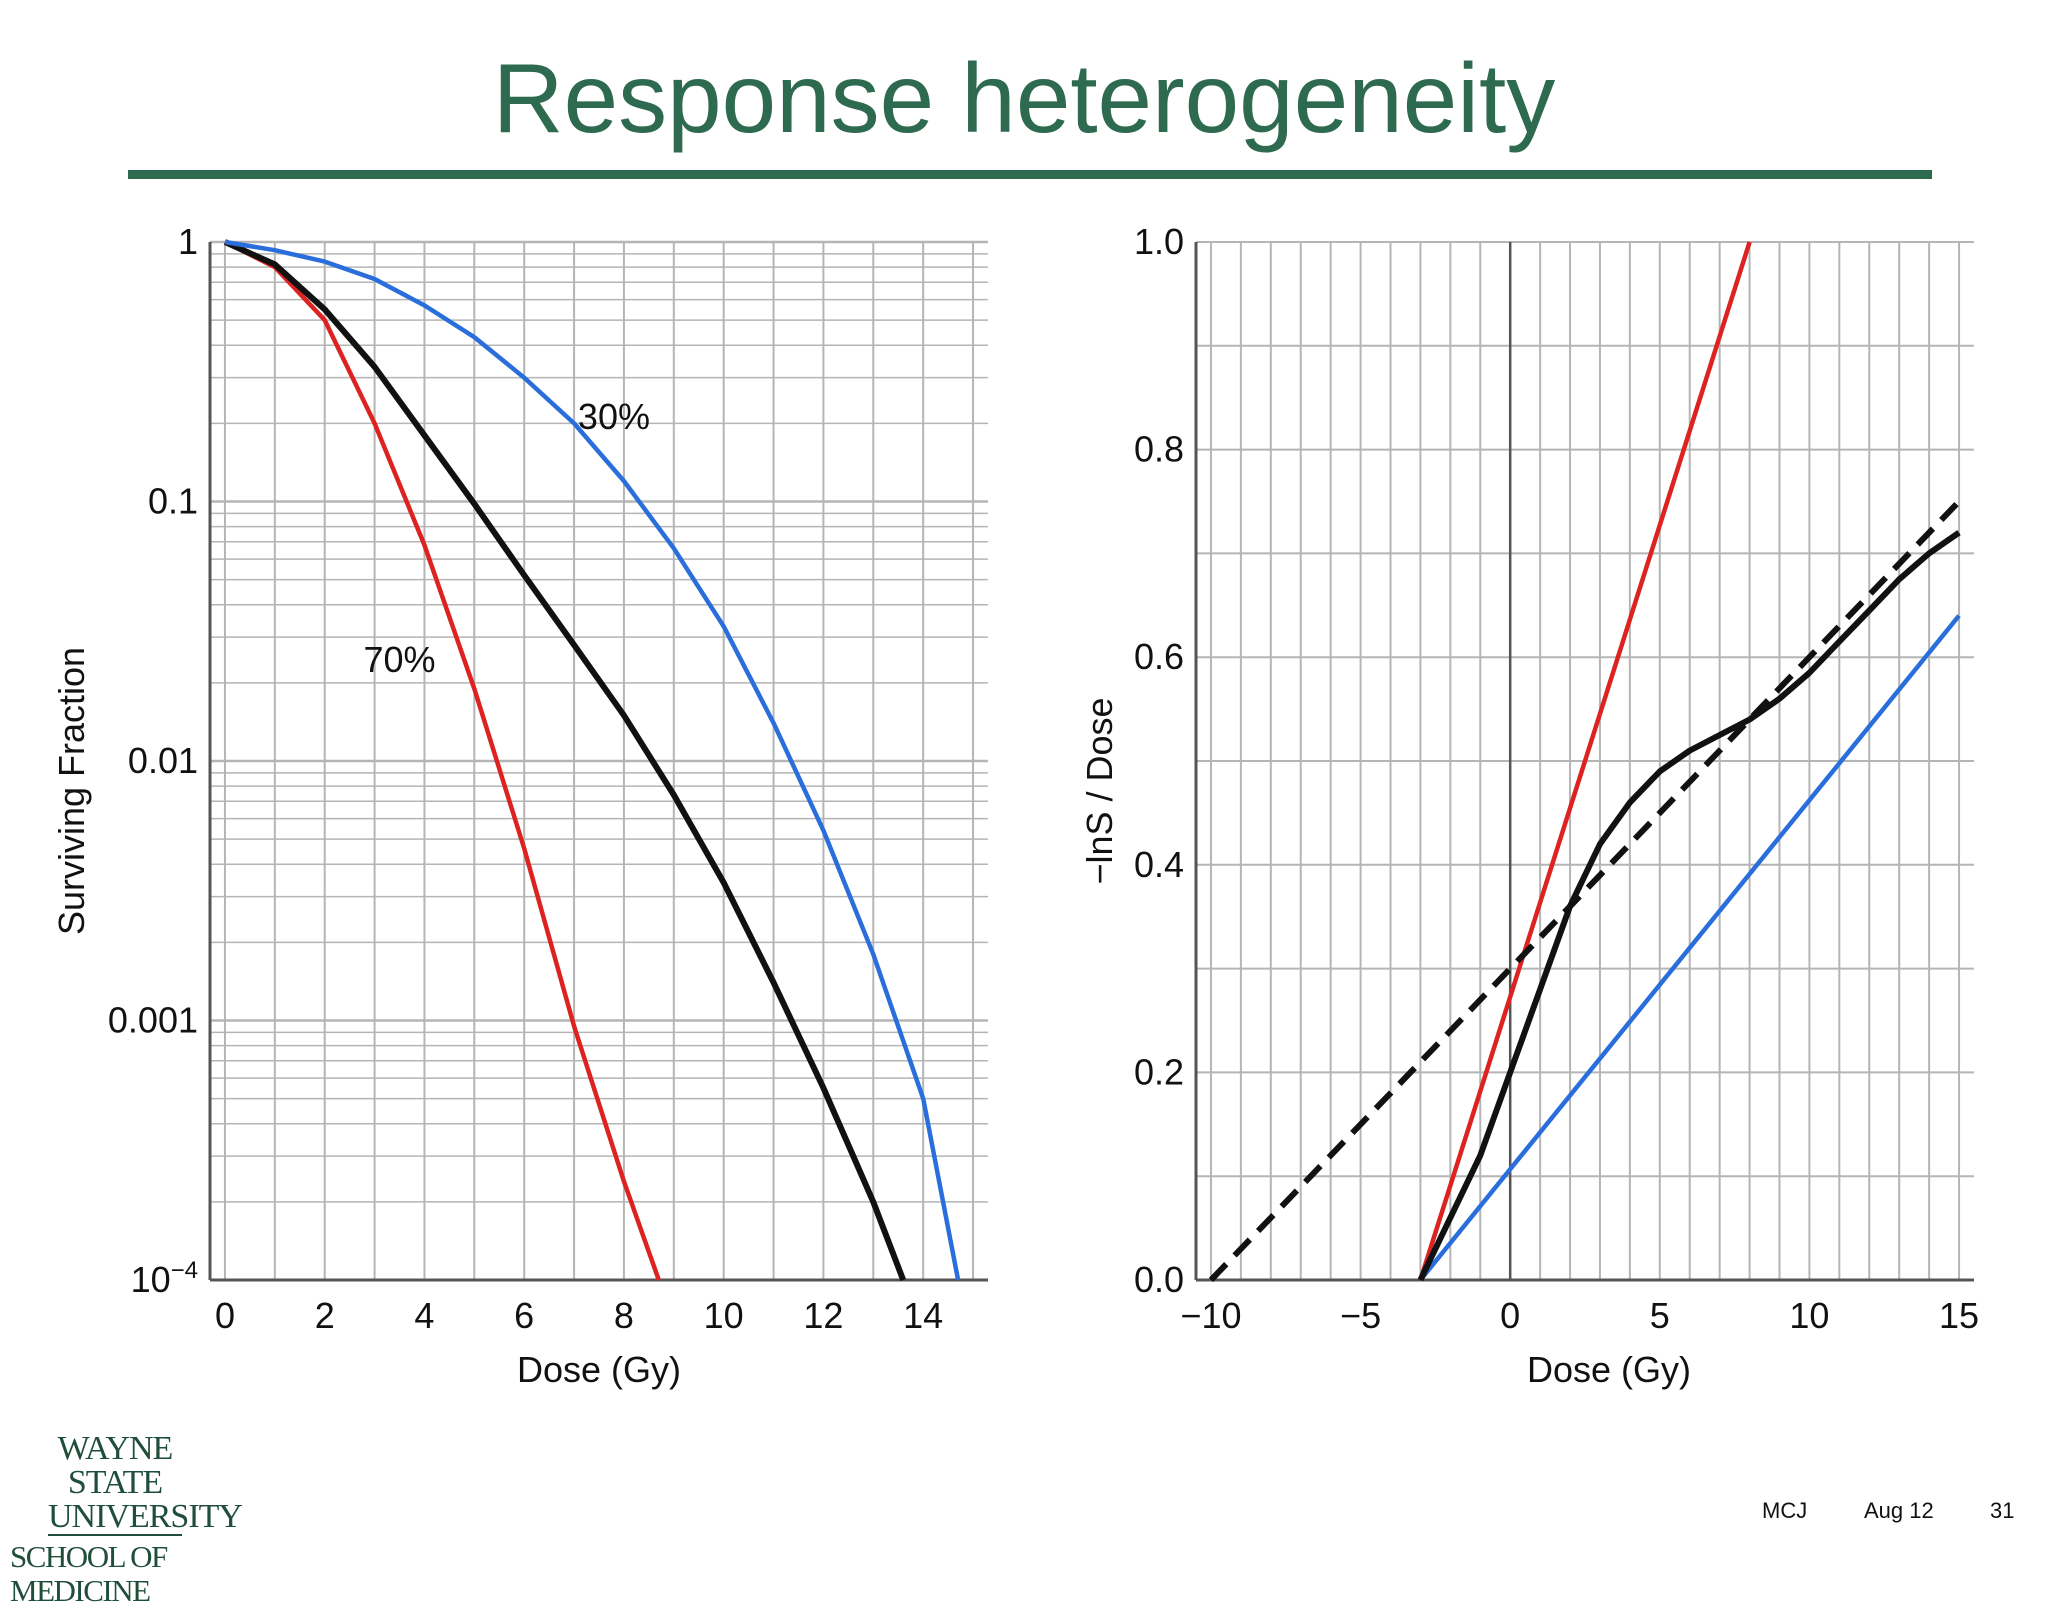 This screenshot has height=1608, width=2048. Describe the element at coordinates (1030, 174) in the screenshot. I see `title-divider` at that location.